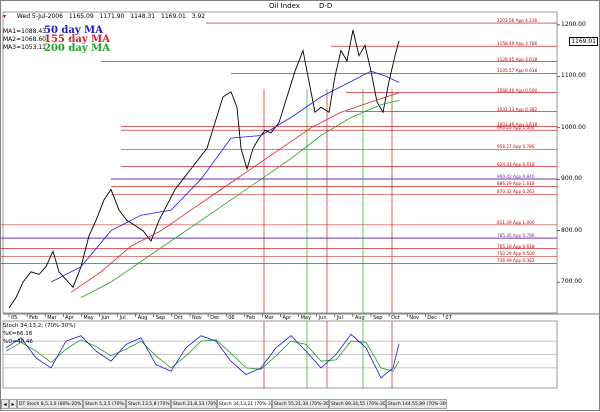 This screenshot has height=412, width=600. Describe the element at coordinates (284, 6) in the screenshot. I see `chart-title: Oil Index` at that location.